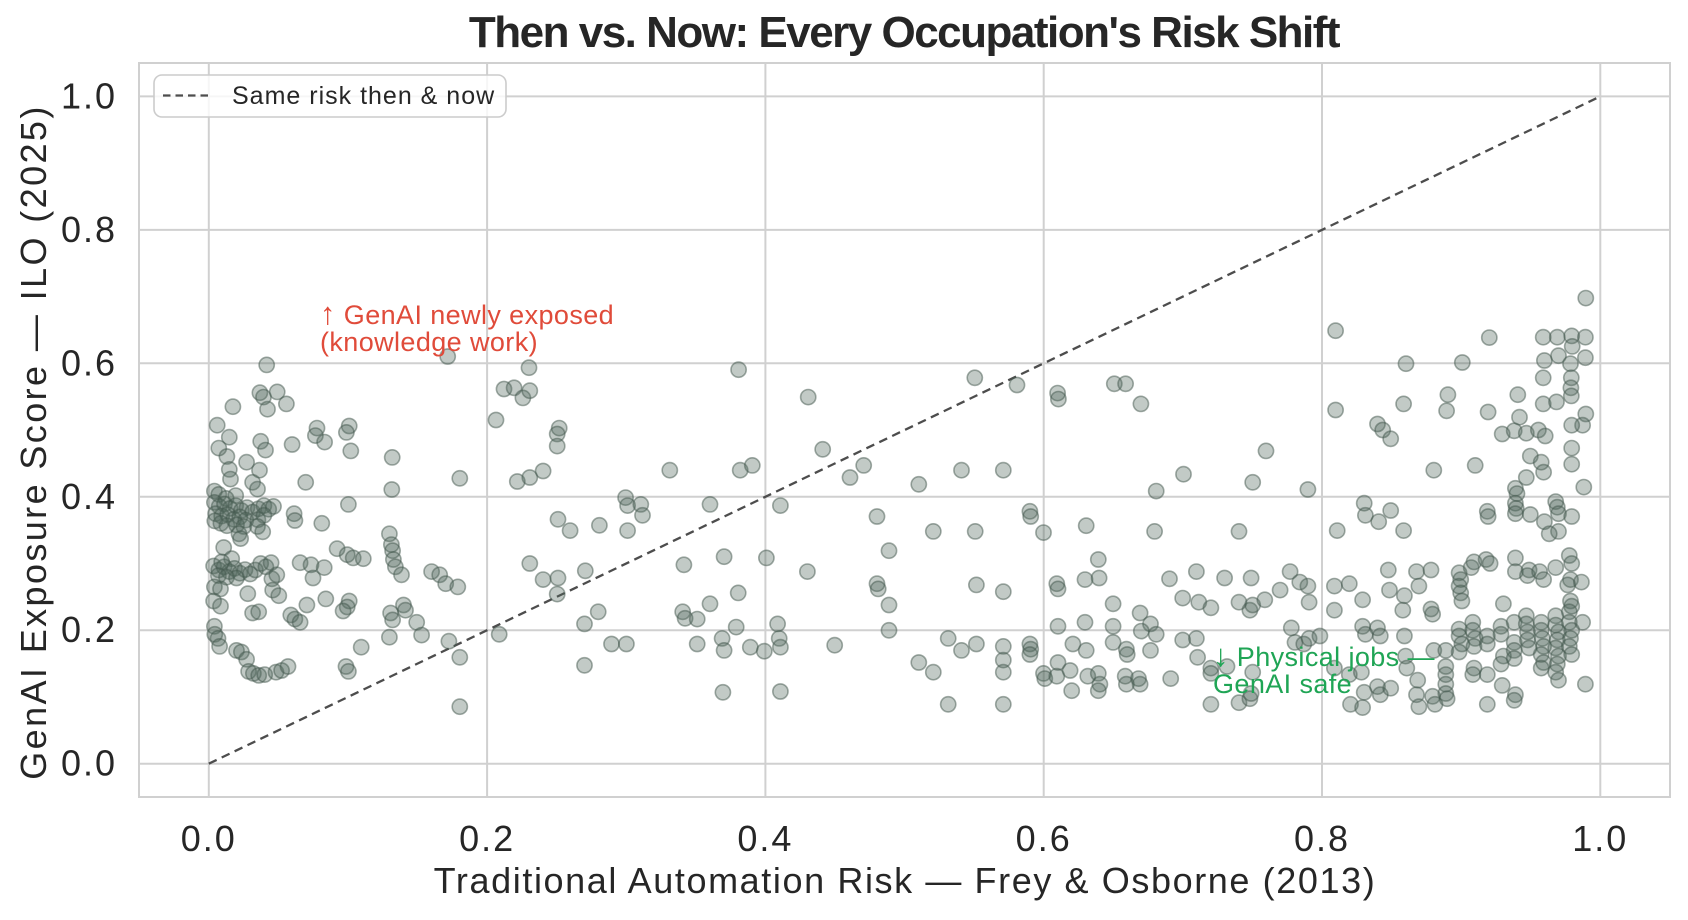  What do you see at coordinates (33, 442) in the screenshot?
I see `svg-text:GenAI Exposure Score — ILO (20: GenAI Exposure Score — ILO (2025)` at bounding box center [33, 442].